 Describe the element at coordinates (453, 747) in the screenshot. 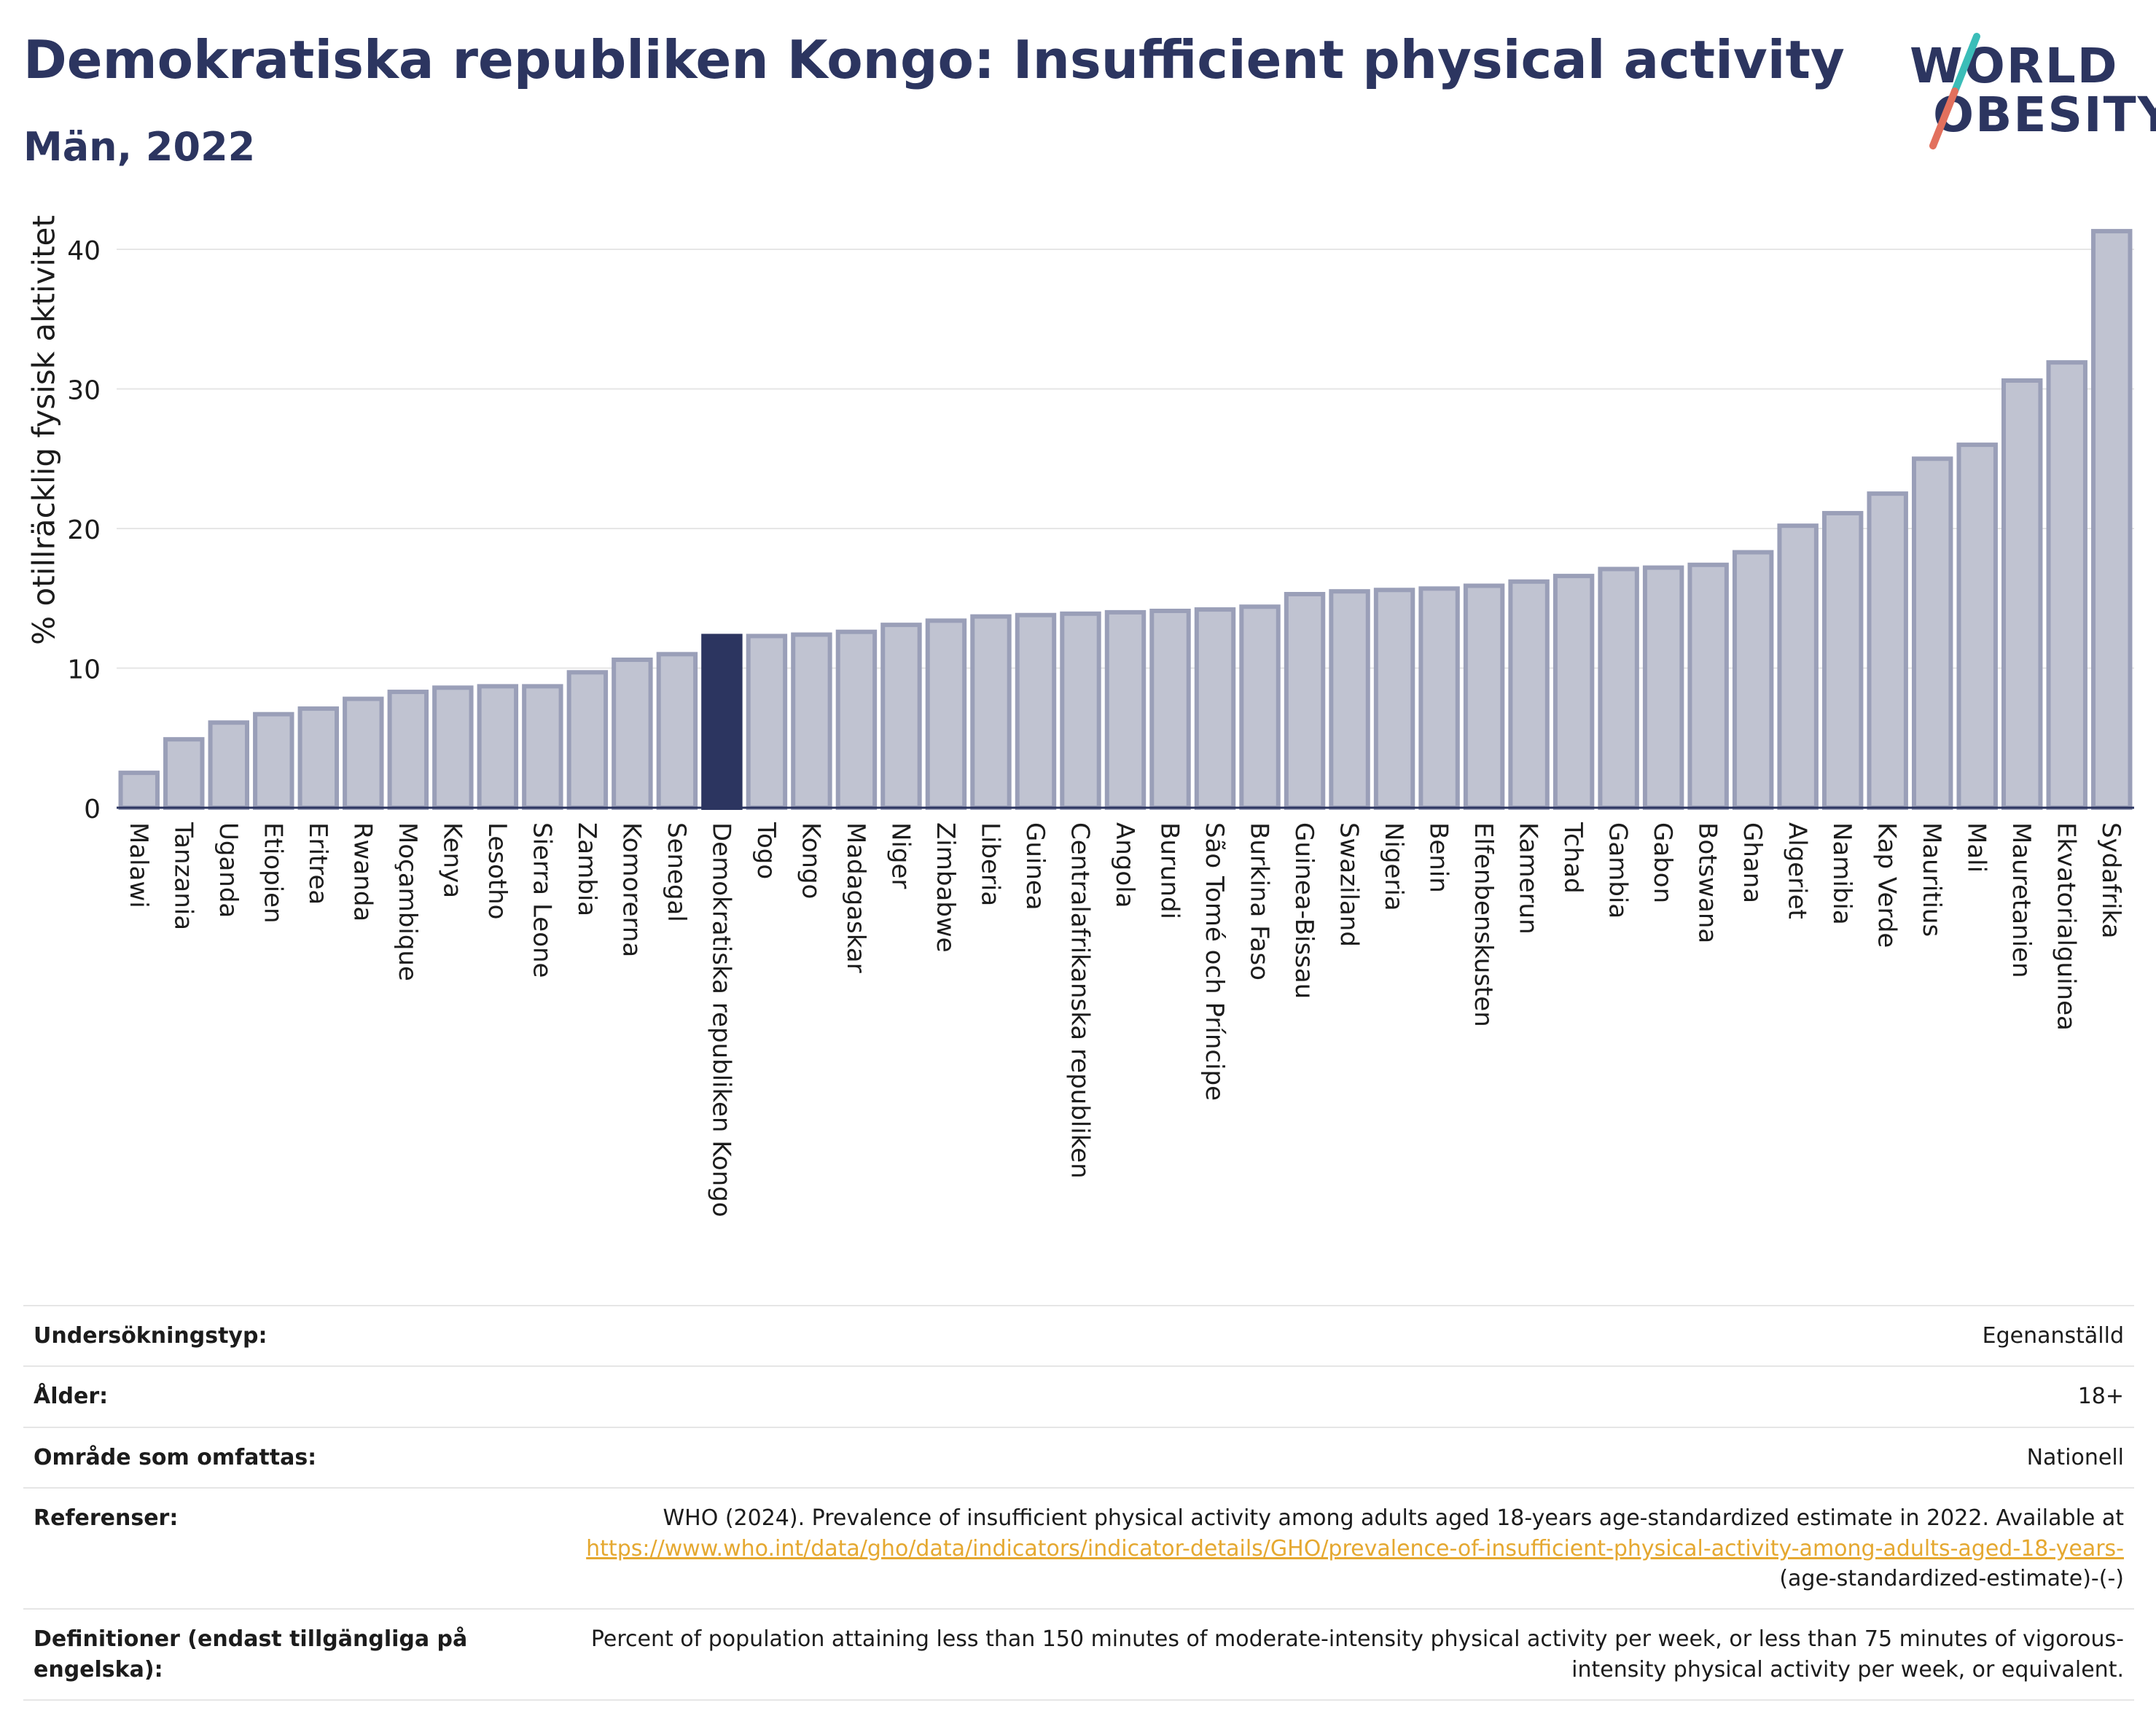

I see `bar-kenya` at that location.